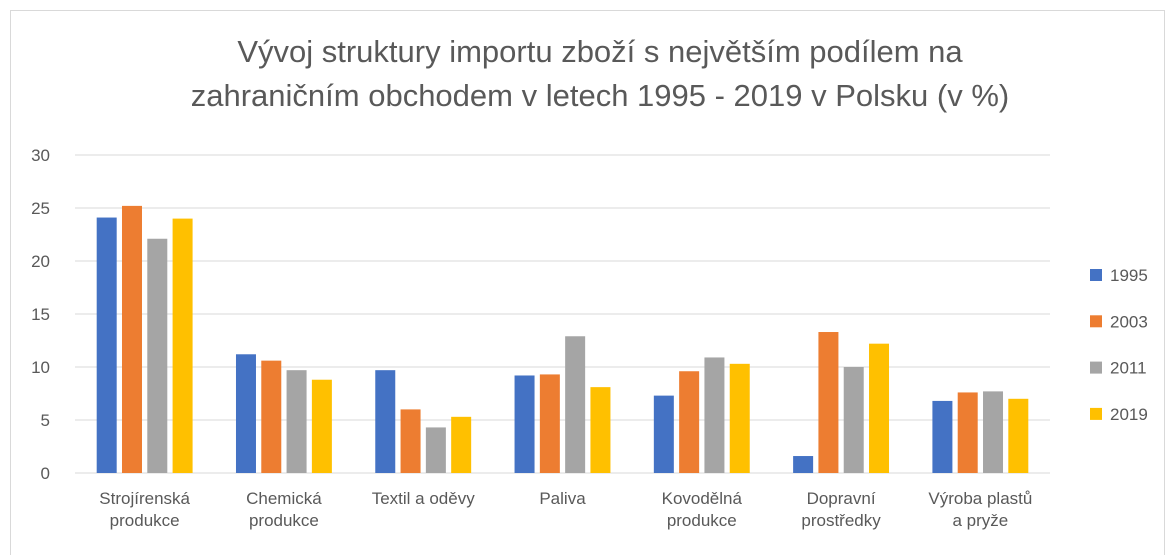 The width and height of the screenshot is (1175, 560). Describe the element at coordinates (1129, 275) in the screenshot. I see `legend-label: 1995` at that location.